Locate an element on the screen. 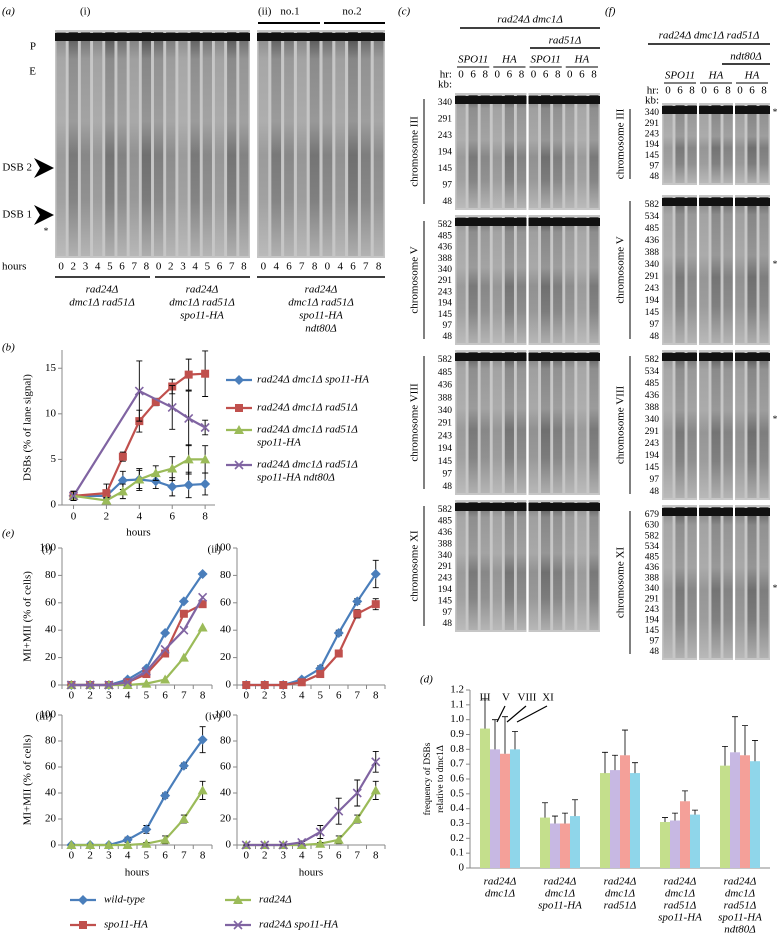 The width and height of the screenshot is (779, 943). kb-label: 48 is located at coordinates (448, 337).